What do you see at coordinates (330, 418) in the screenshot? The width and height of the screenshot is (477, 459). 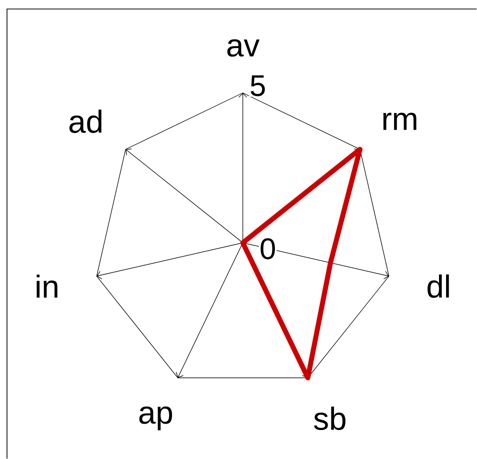 I see `spoke-label: sb` at bounding box center [330, 418].